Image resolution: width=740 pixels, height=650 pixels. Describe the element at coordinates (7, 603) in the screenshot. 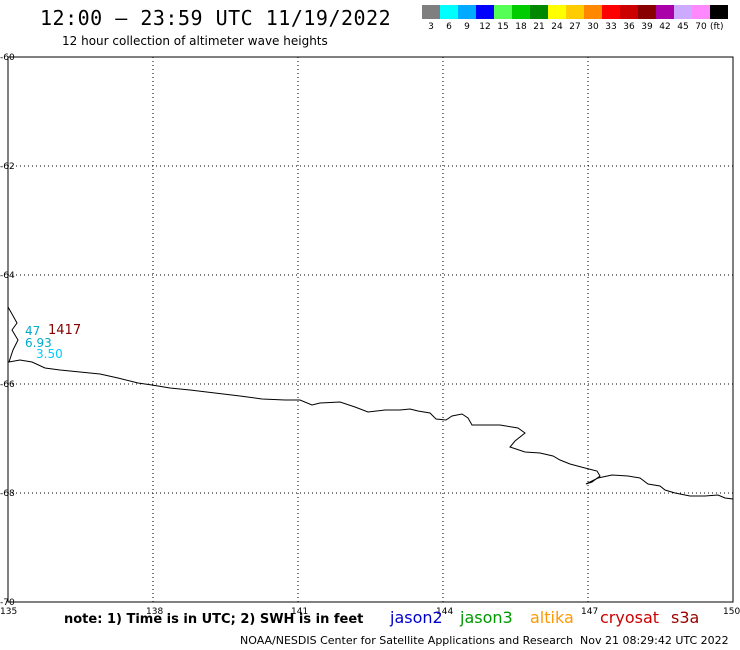

I see `latitude-tick-label: -70` at that location.